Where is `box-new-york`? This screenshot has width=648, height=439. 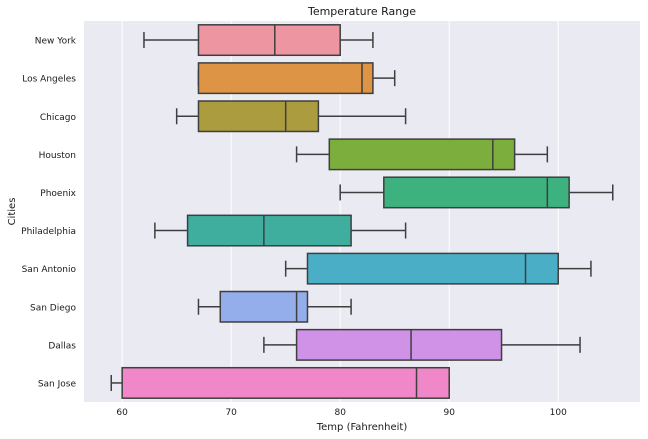 box-new-york is located at coordinates (258, 40).